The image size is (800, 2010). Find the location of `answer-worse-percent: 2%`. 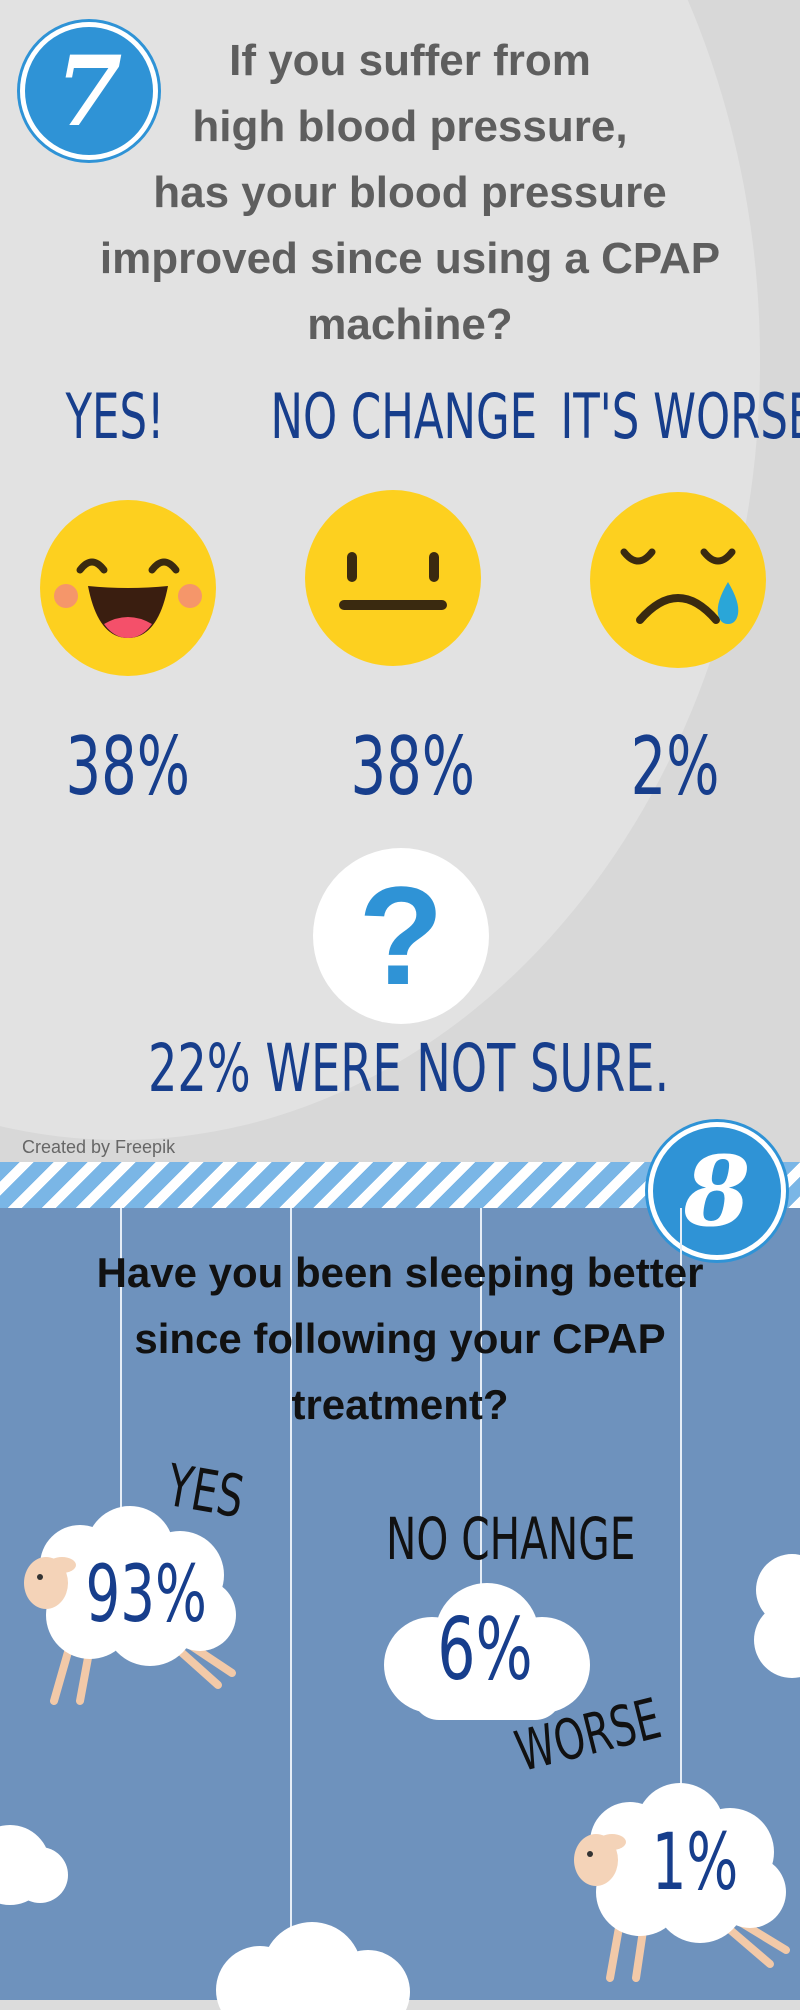

answer-worse-percent: 2% is located at coordinates (675, 766).